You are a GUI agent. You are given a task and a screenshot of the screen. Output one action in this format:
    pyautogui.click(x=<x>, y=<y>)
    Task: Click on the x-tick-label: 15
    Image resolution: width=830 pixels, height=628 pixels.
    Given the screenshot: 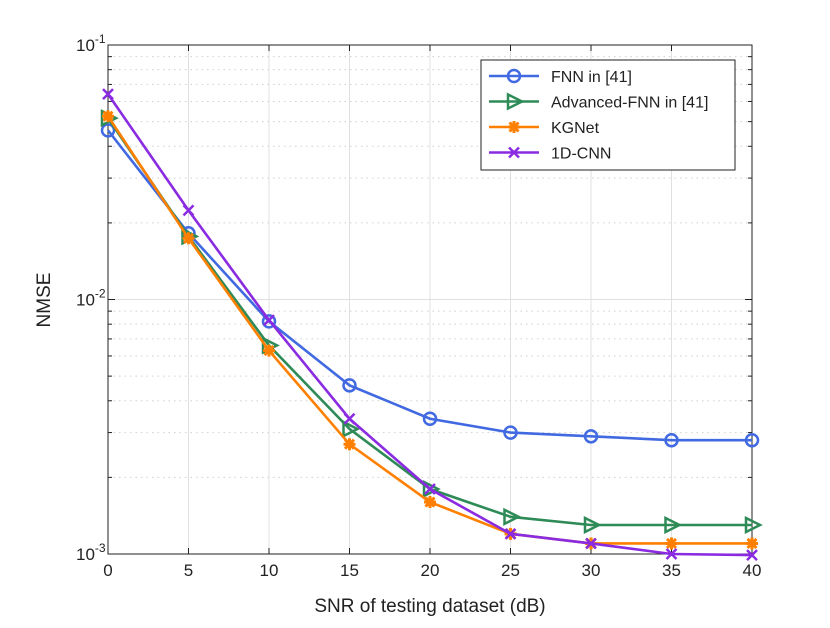 What is the action you would take?
    pyautogui.click(x=349, y=570)
    